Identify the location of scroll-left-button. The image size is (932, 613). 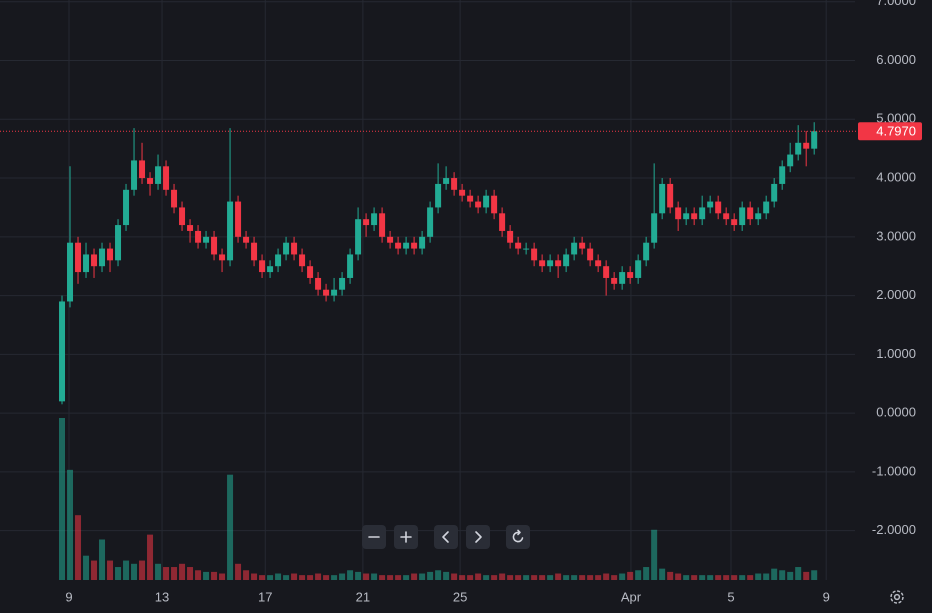
(446, 537).